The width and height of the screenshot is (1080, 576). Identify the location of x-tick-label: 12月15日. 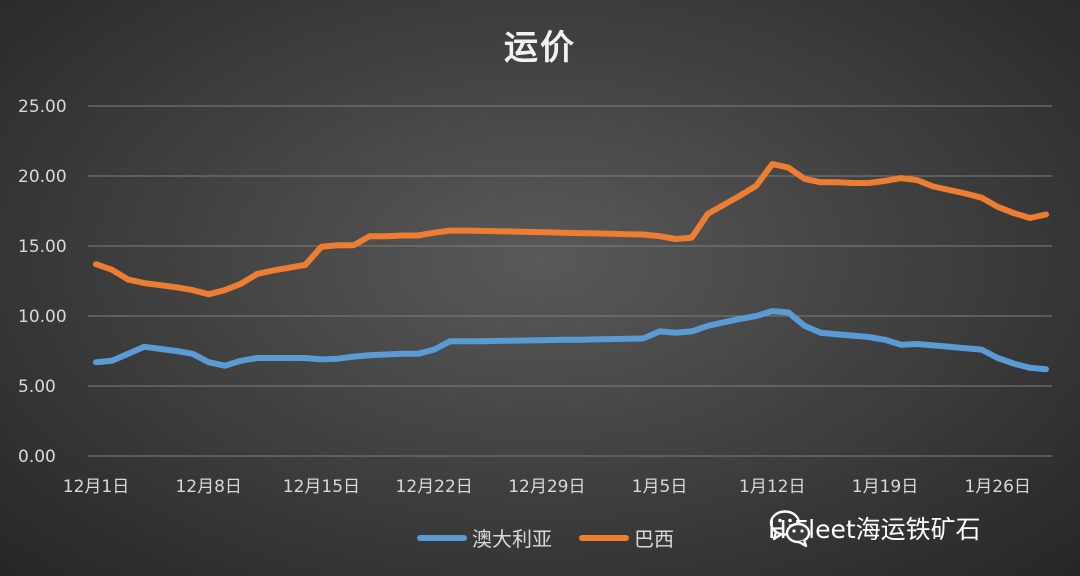
(321, 487).